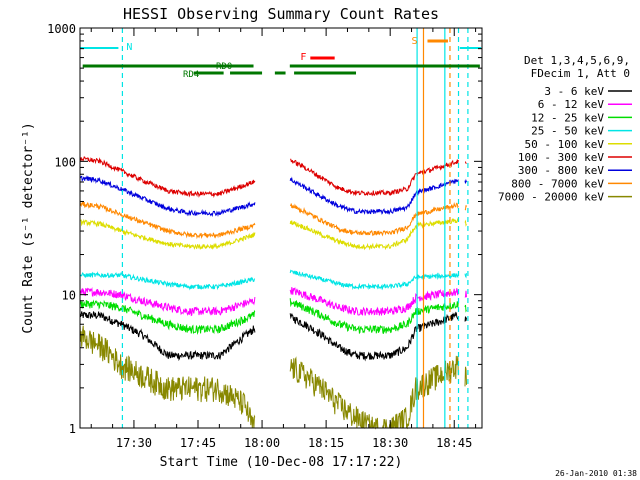 This screenshot has width=640, height=480. Describe the element at coordinates (574, 91) in the screenshot. I see `legend-entry-label: 3 - 6 keV` at that location.